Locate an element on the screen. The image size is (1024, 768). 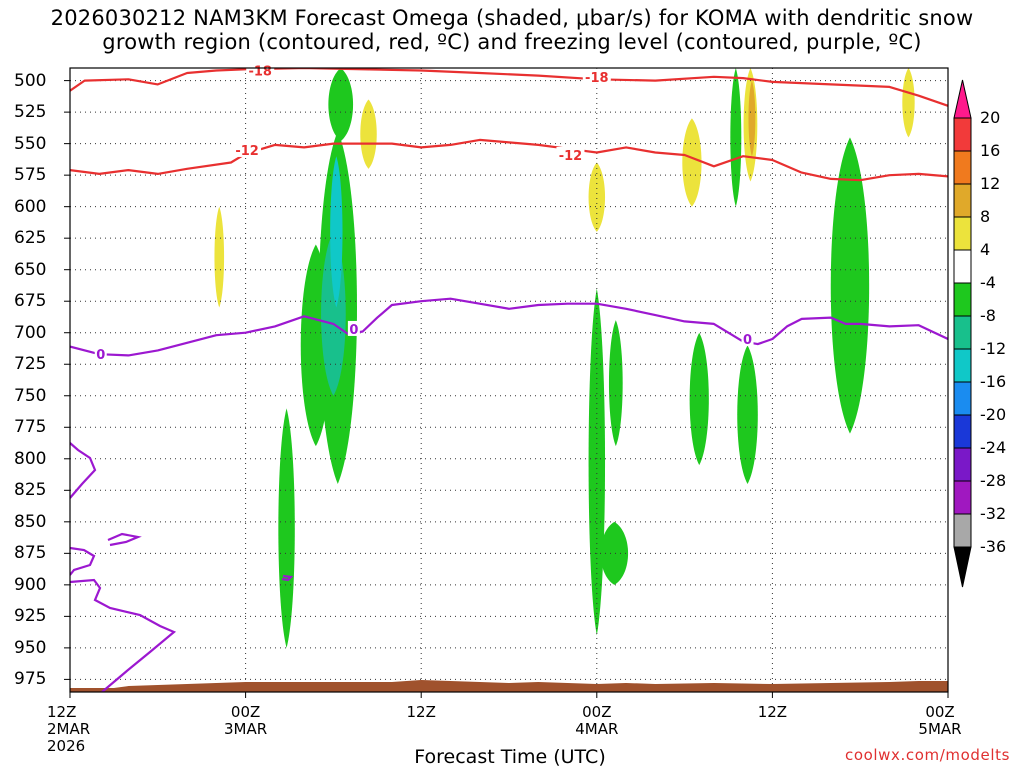
colorbar-tick-label: -20 is located at coordinates (993, 414).